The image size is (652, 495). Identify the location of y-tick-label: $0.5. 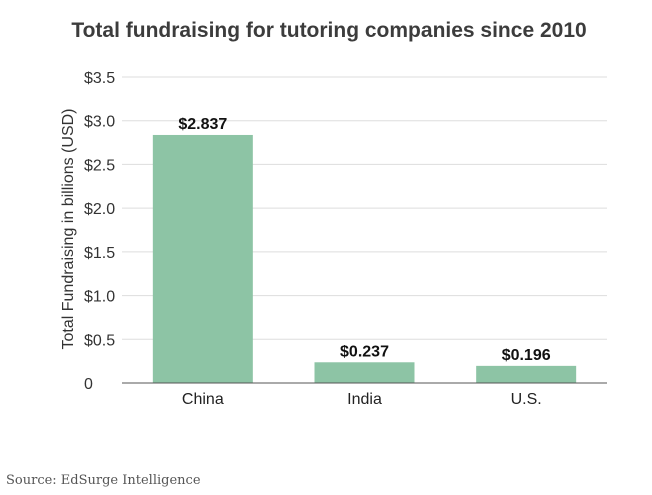
(99, 340).